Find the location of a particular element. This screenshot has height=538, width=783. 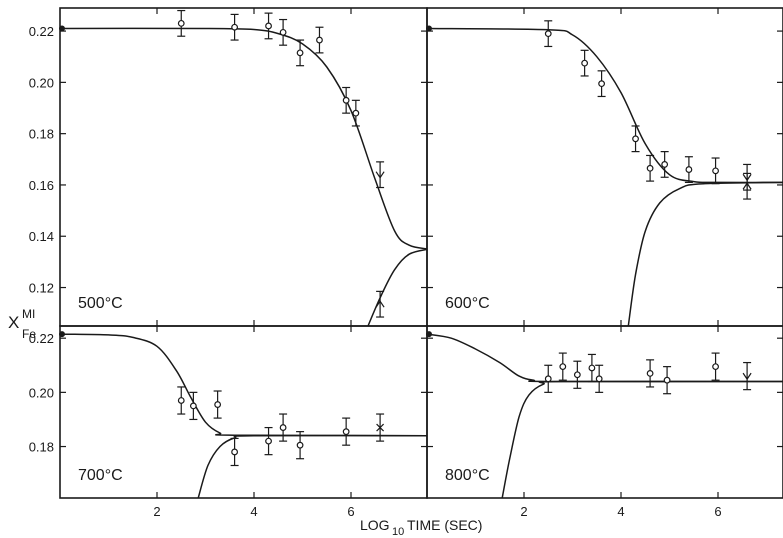

temperature-label: 700°C is located at coordinates (100, 475).